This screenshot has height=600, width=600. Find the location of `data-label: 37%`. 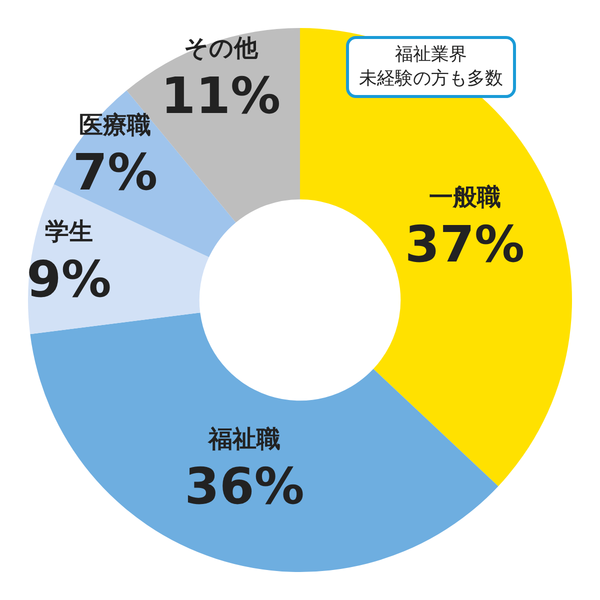

data-label: 37% is located at coordinates (464, 245).